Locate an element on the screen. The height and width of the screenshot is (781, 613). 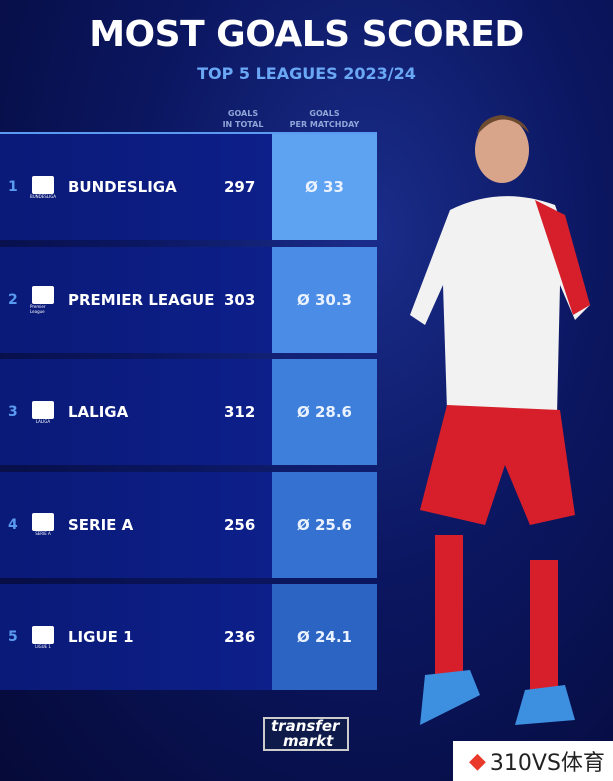
logo-caption: LIGUE 1 is located at coordinates (43, 646).